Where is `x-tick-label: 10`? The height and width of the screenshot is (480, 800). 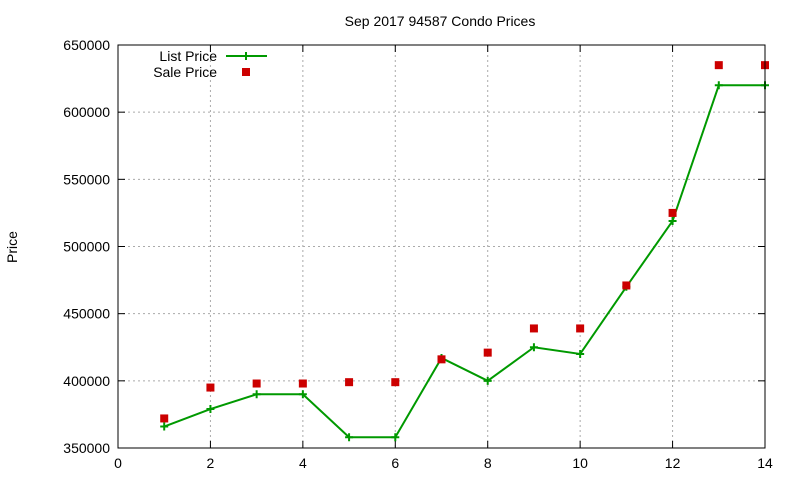
x-tick-label: 10 is located at coordinates (580, 463).